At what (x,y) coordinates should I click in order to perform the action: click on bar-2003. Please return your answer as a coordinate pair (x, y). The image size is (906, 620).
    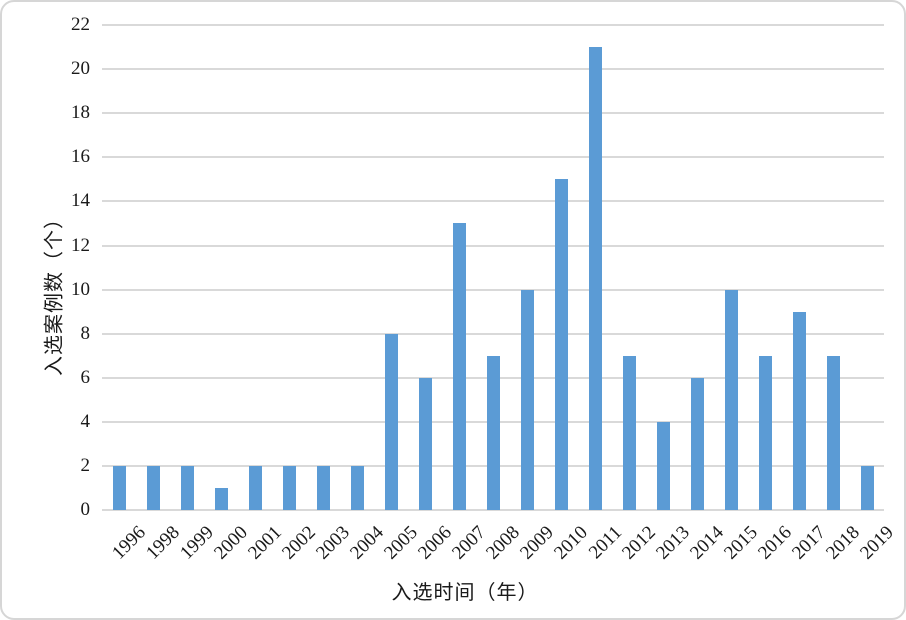
    Looking at the image, I should click on (323, 487).